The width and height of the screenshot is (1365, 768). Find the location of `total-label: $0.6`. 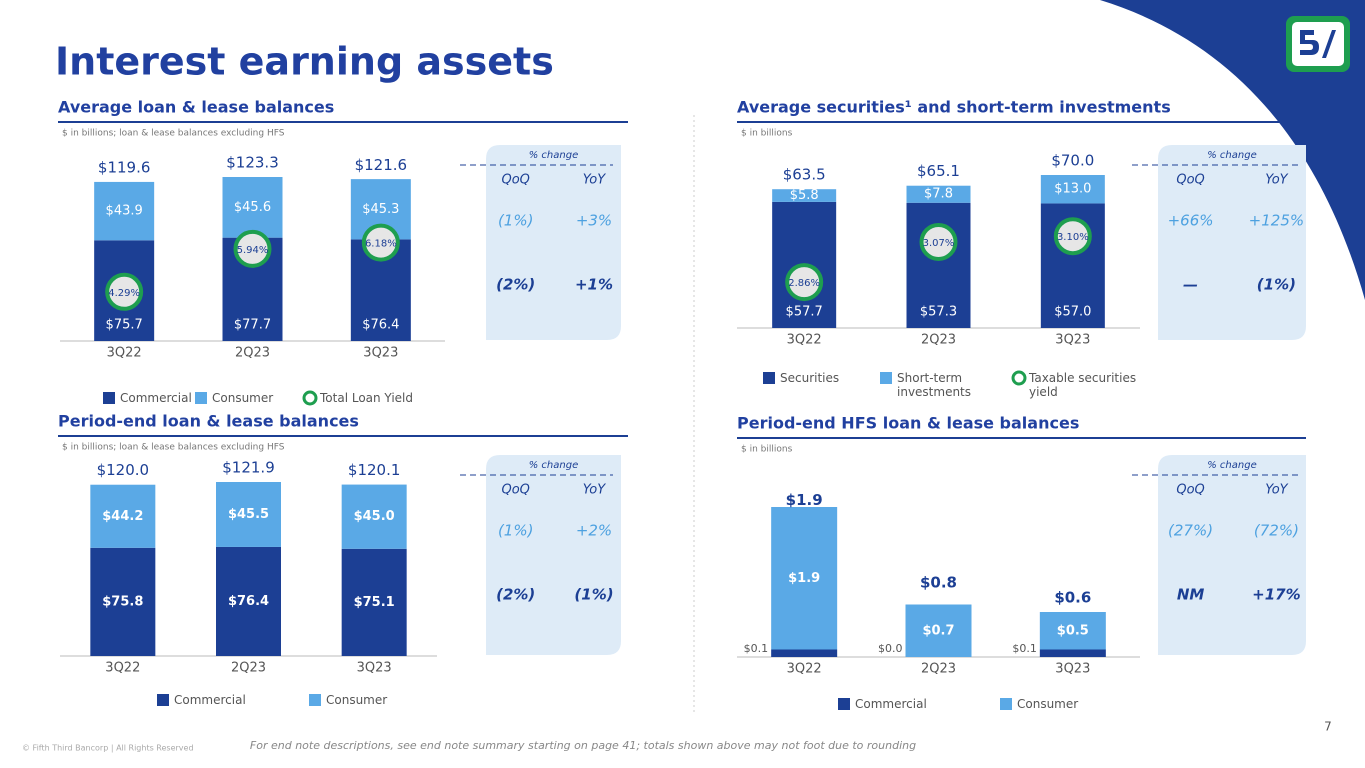

total-label: $0.6 is located at coordinates (1072, 598).